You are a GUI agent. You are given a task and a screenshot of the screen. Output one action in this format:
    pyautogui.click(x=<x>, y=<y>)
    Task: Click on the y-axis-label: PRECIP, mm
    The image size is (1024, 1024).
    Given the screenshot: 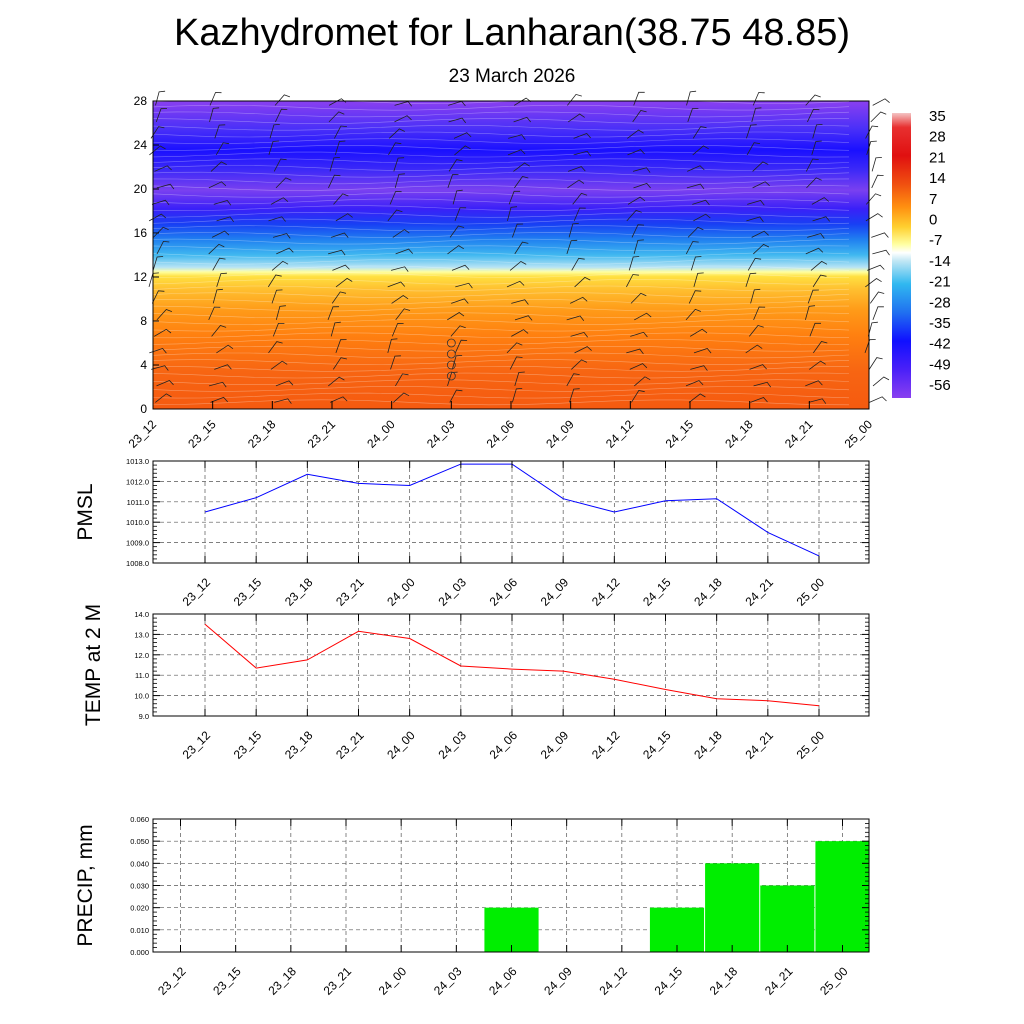 What is the action you would take?
    pyautogui.click(x=85, y=885)
    